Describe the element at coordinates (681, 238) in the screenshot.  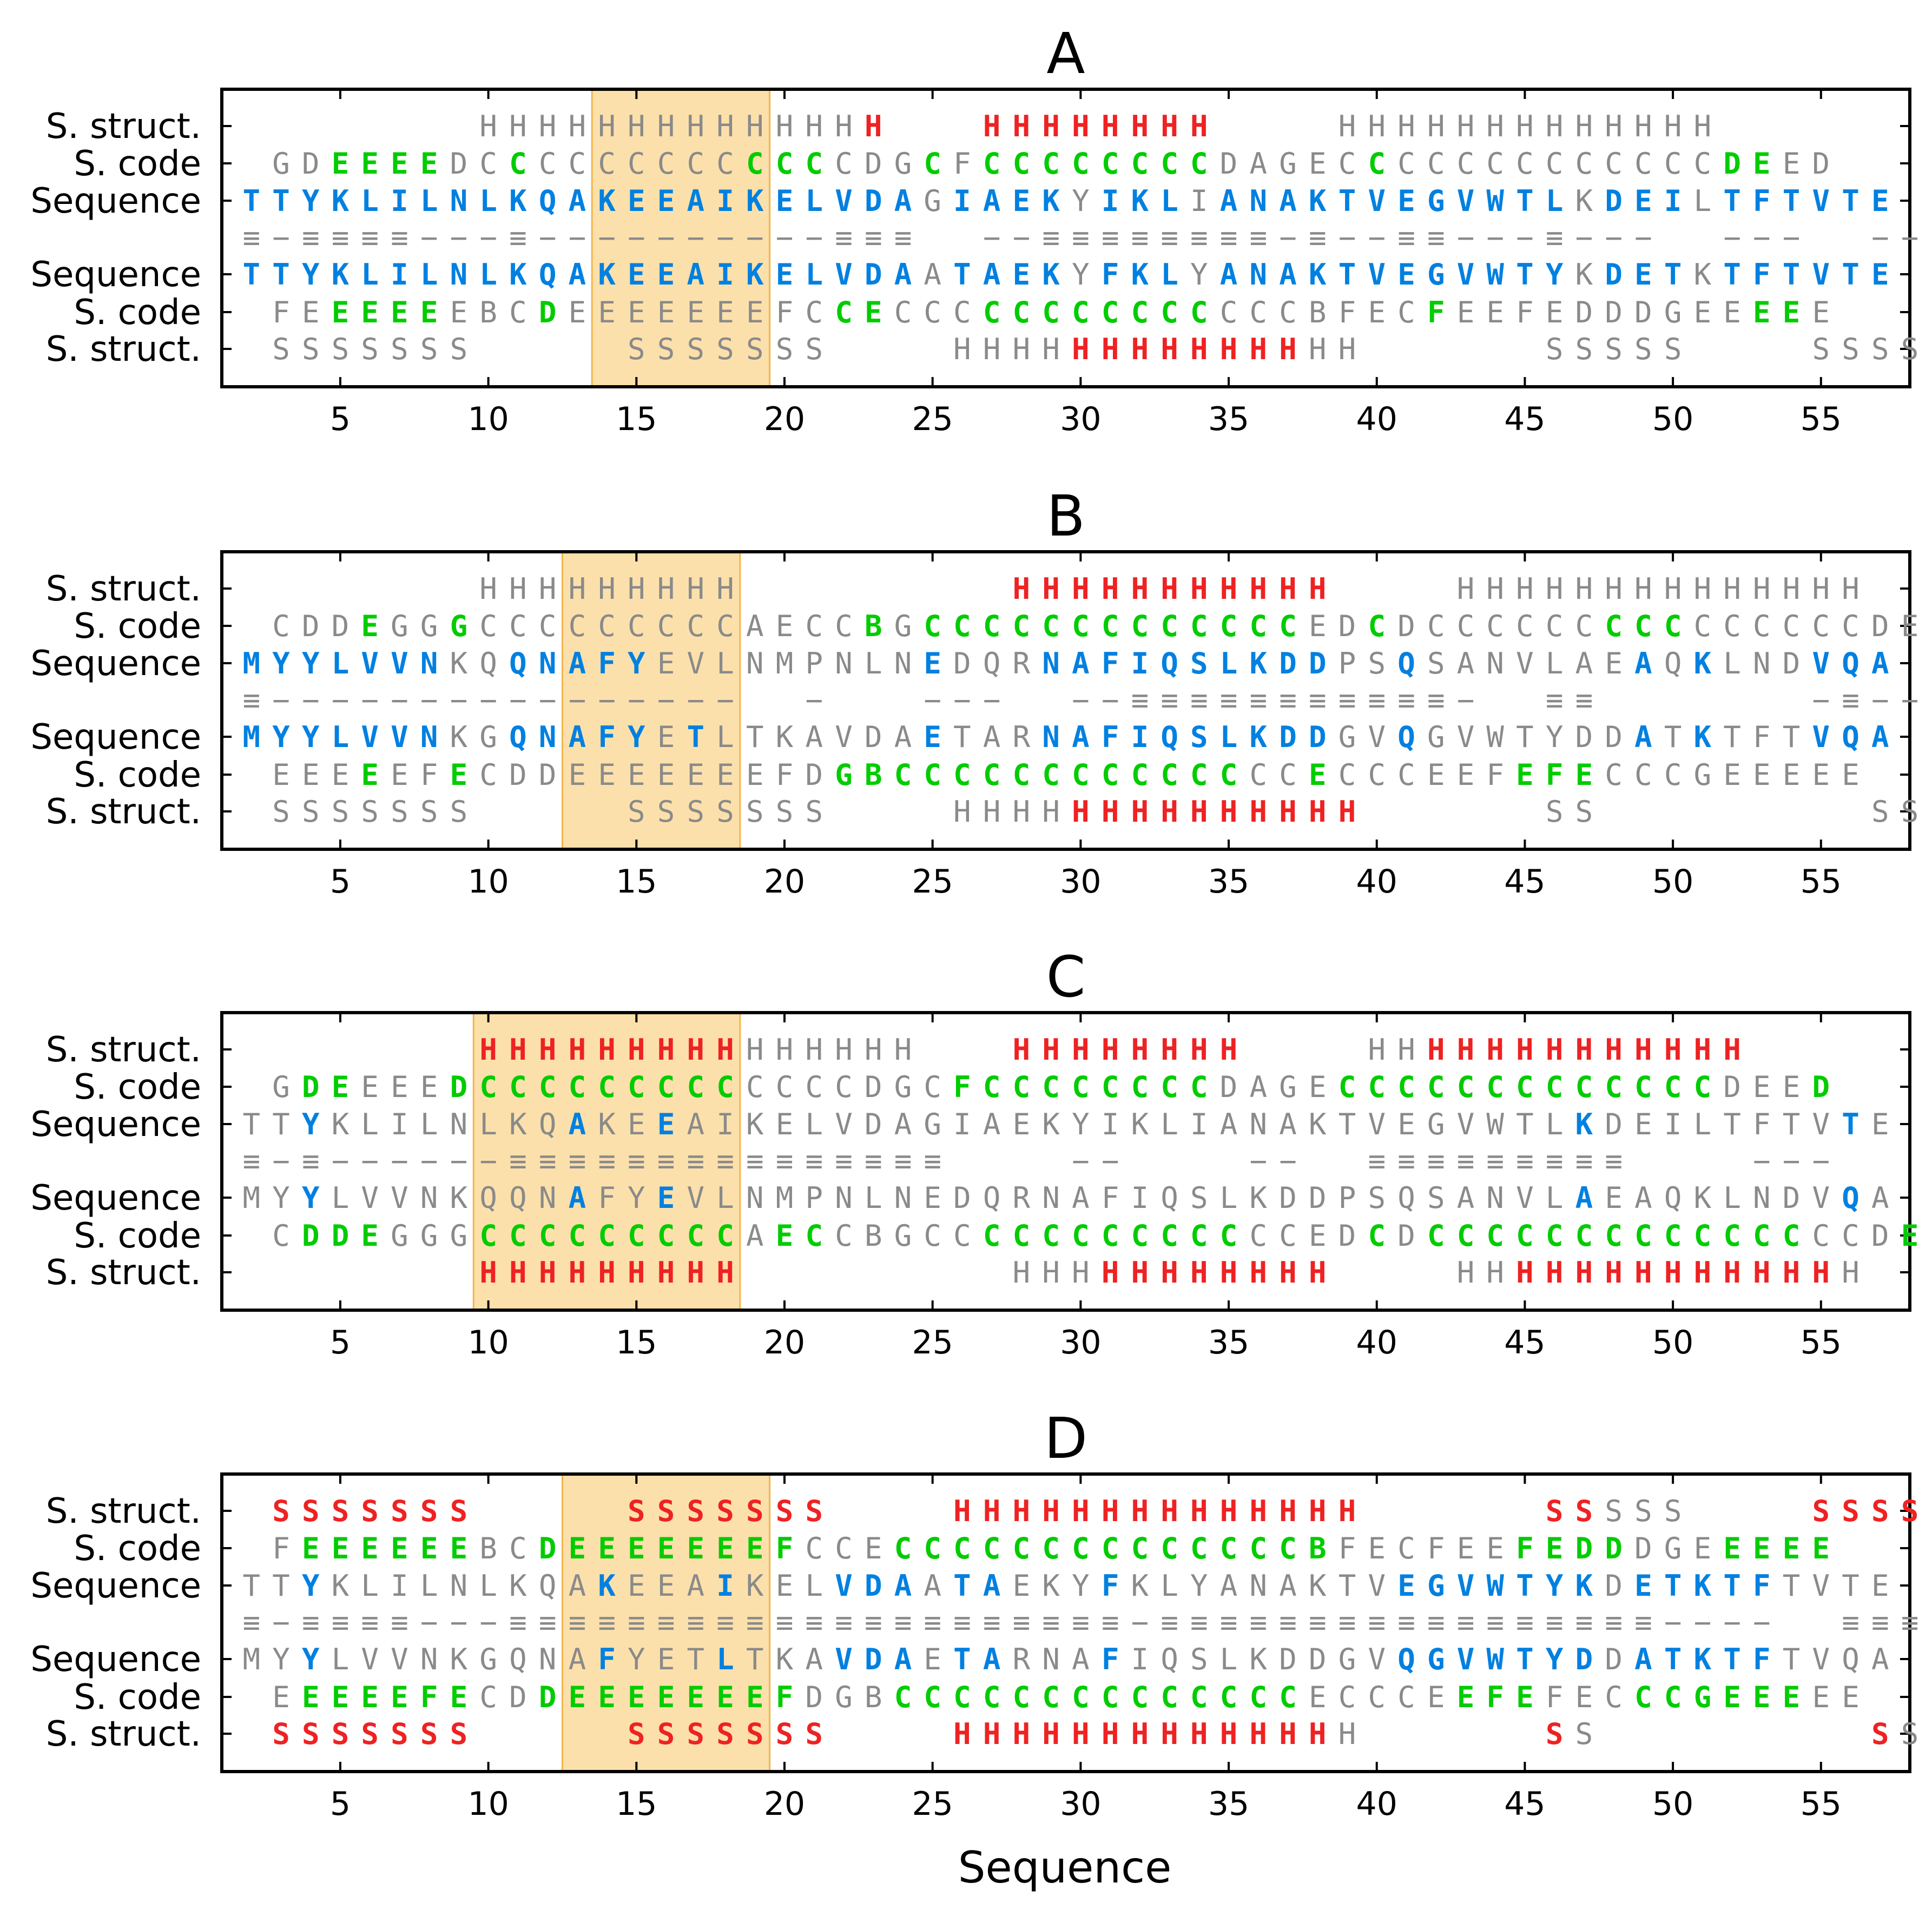
I see `highlight-band` at that location.